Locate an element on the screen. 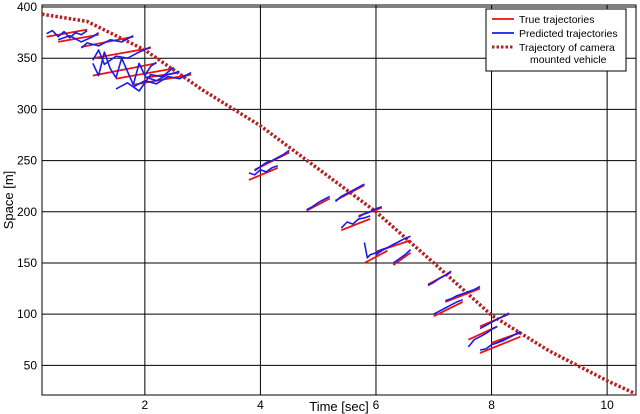  x-tick-label: 10 is located at coordinates (607, 405).